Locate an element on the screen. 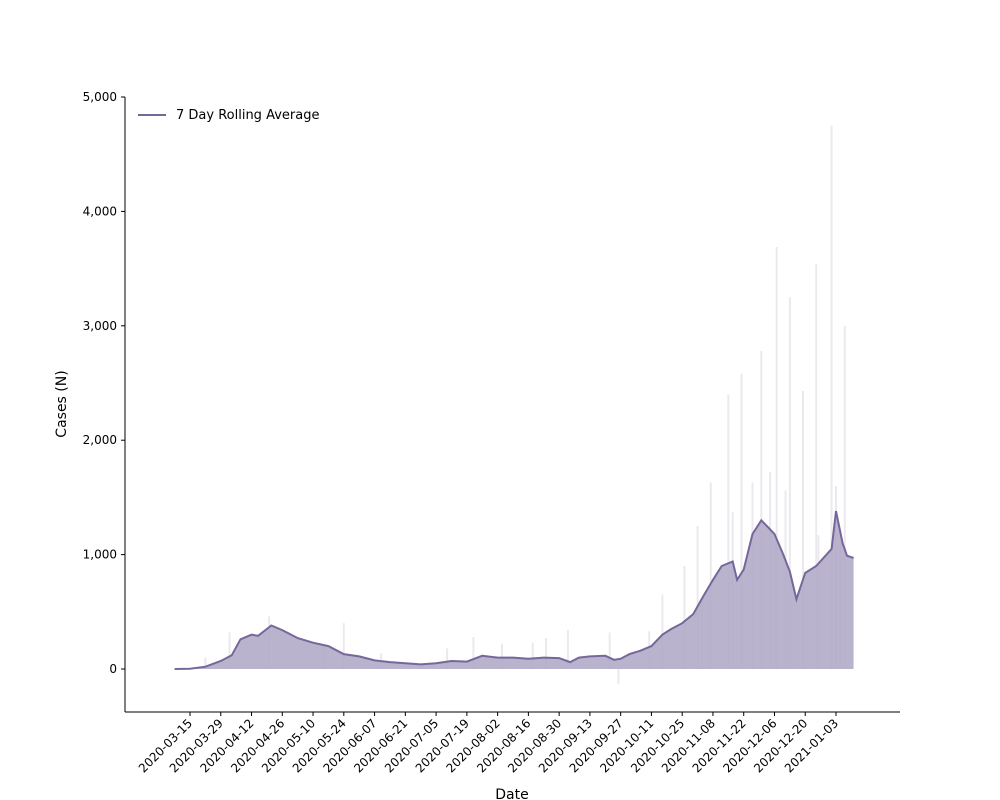 The image size is (1000, 800). legend-label: 7 Day Rolling Average is located at coordinates (247, 115).